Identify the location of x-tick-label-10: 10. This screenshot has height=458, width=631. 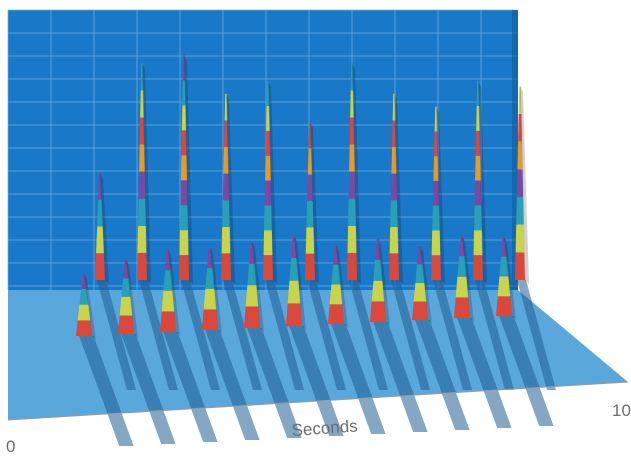
(621, 410).